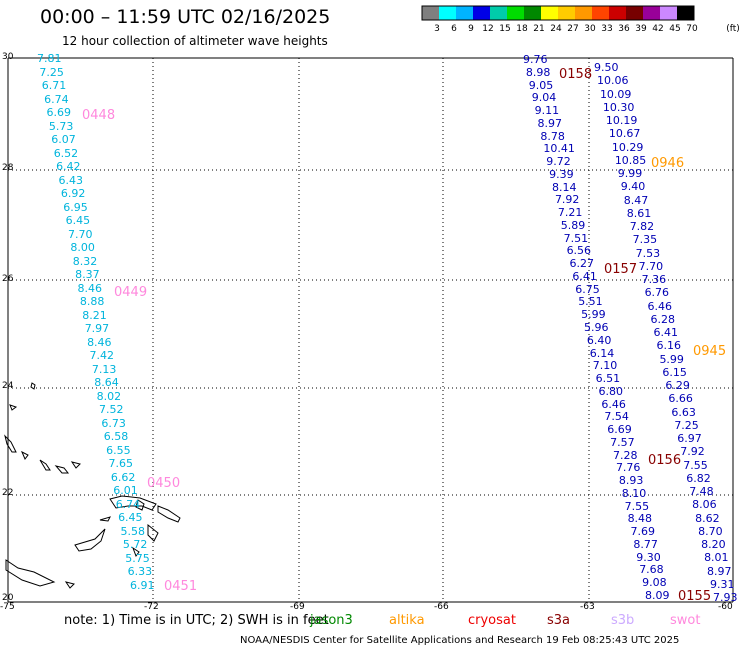  What do you see at coordinates (125, 491) in the screenshot?
I see `wave-height-value: 6.01` at bounding box center [125, 491].